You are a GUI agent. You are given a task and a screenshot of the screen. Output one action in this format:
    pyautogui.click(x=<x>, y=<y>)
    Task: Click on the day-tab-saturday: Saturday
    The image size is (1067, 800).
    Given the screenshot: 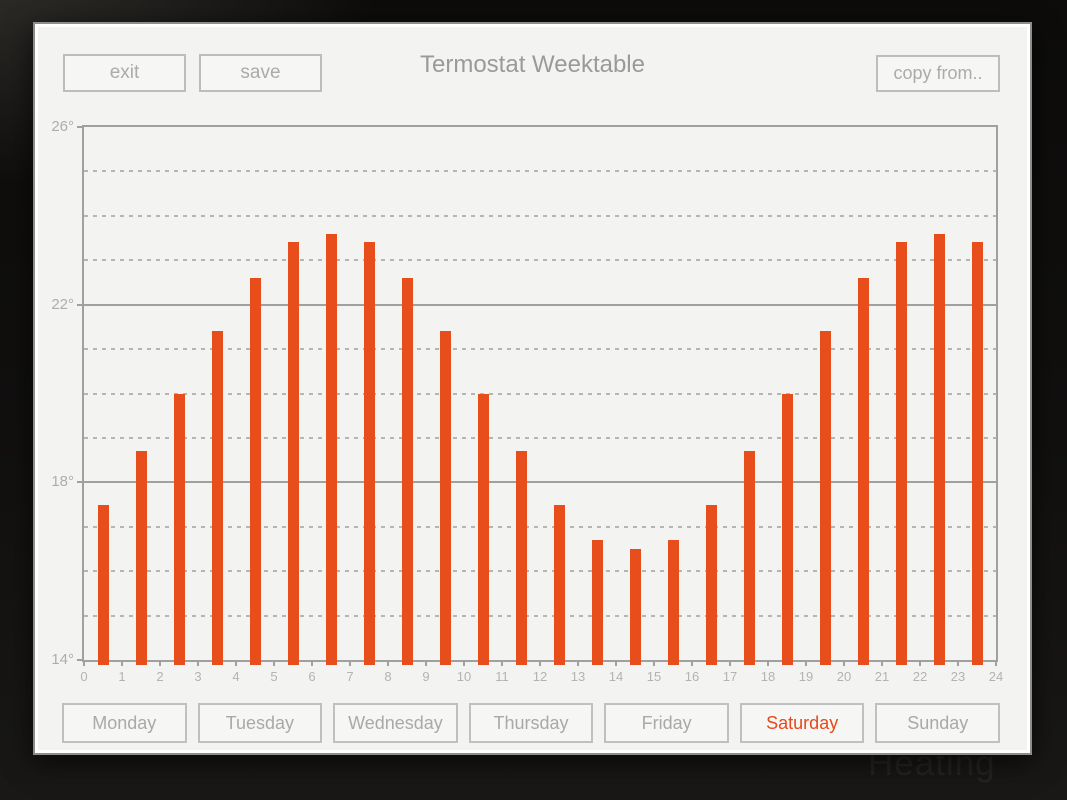 What is the action you would take?
    pyautogui.click(x=802, y=723)
    